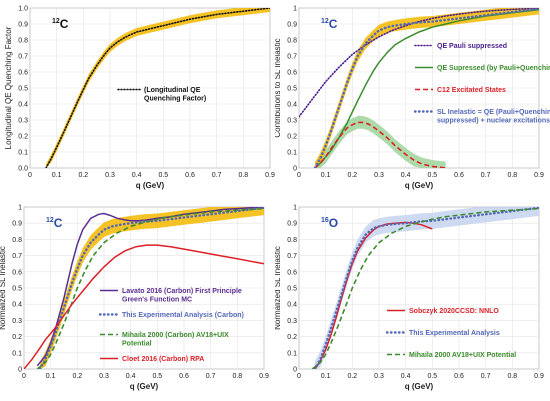  Describe the element at coordinates (23, 169) in the screenshot. I see `y-tick-label: 0.0` at that location.